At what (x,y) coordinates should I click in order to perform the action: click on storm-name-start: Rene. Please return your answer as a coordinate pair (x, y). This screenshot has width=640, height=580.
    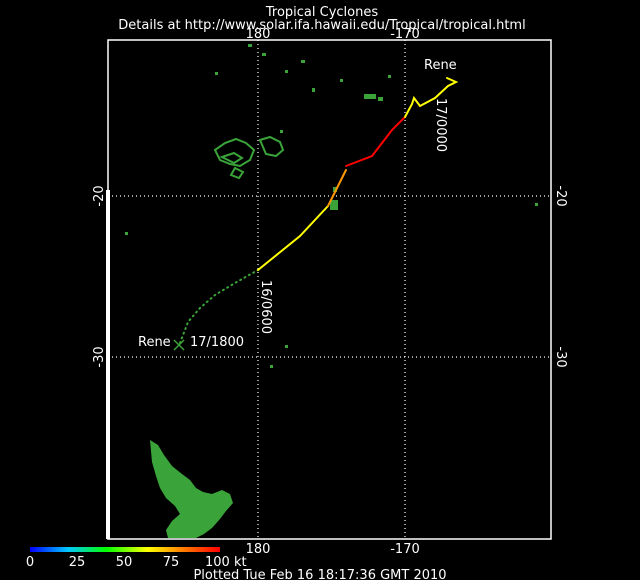
    Looking at the image, I should click on (440, 65).